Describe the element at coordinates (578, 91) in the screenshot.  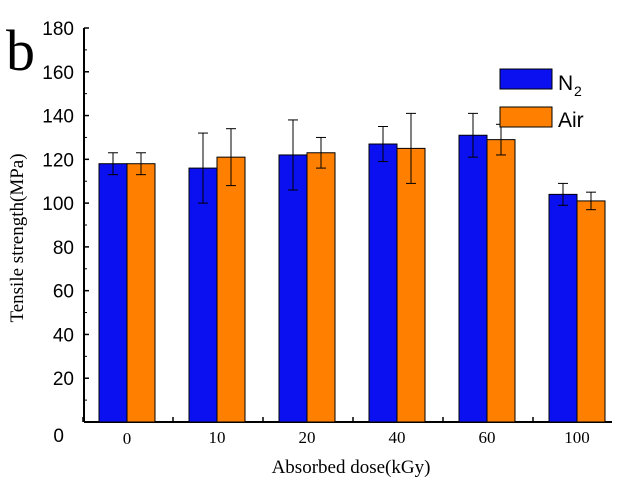
I see `legend-label-subscript: 2` at that location.